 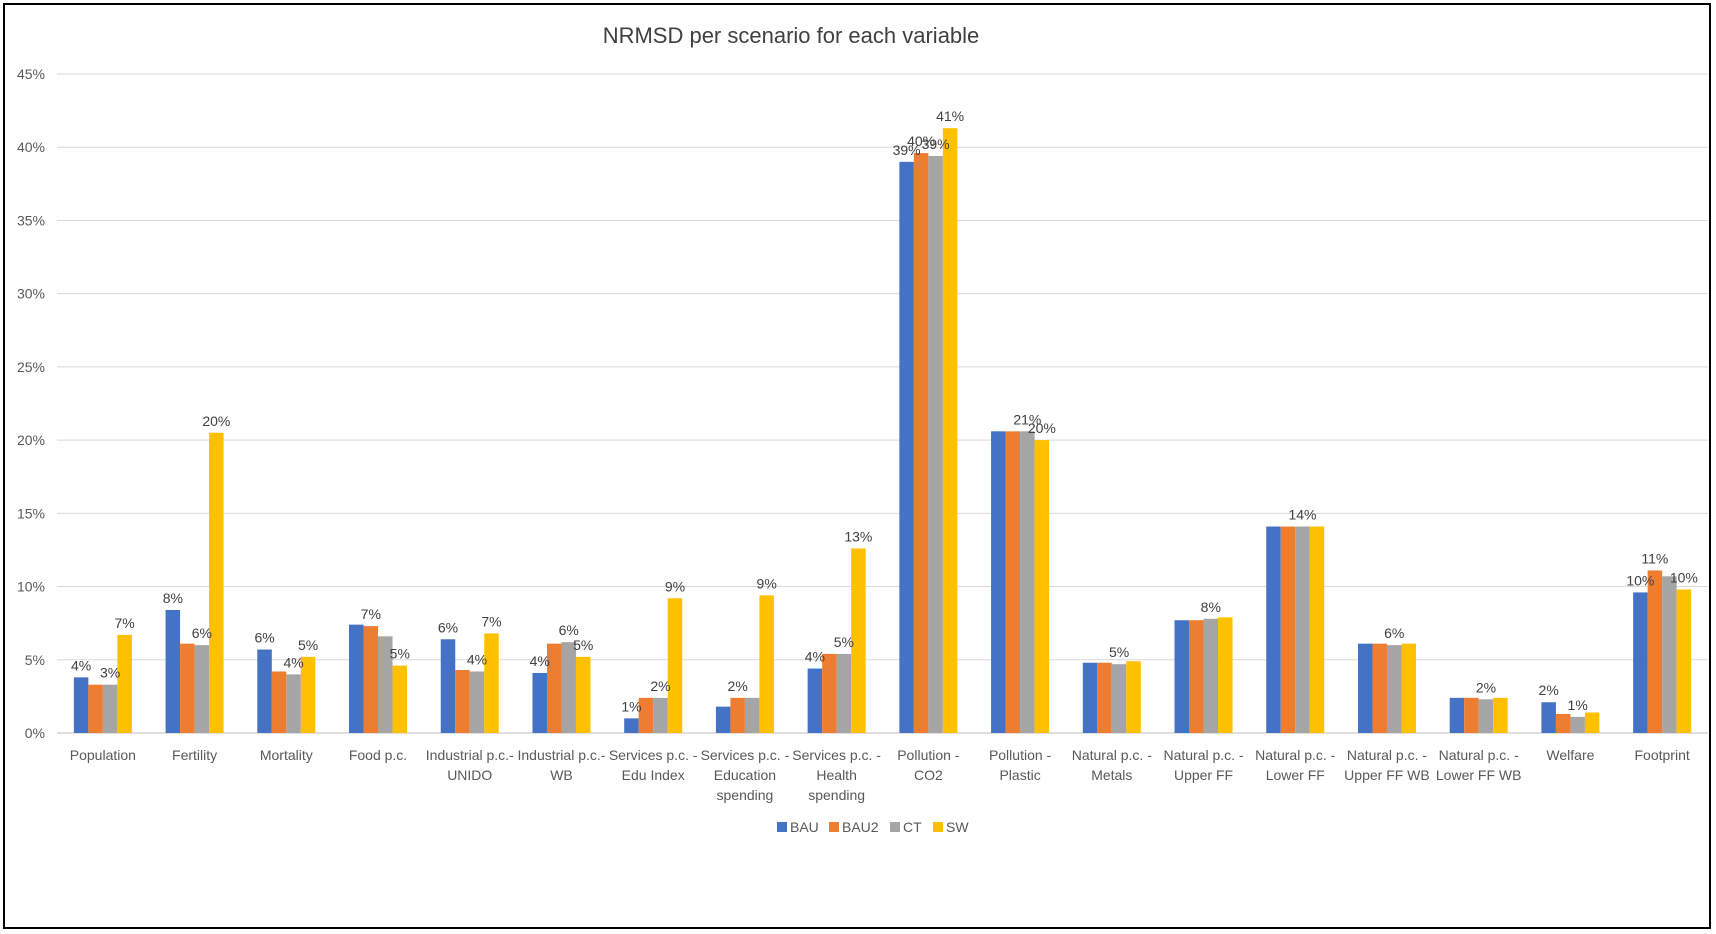 What do you see at coordinates (31, 440) in the screenshot?
I see `y-tick-label: 20%` at bounding box center [31, 440].